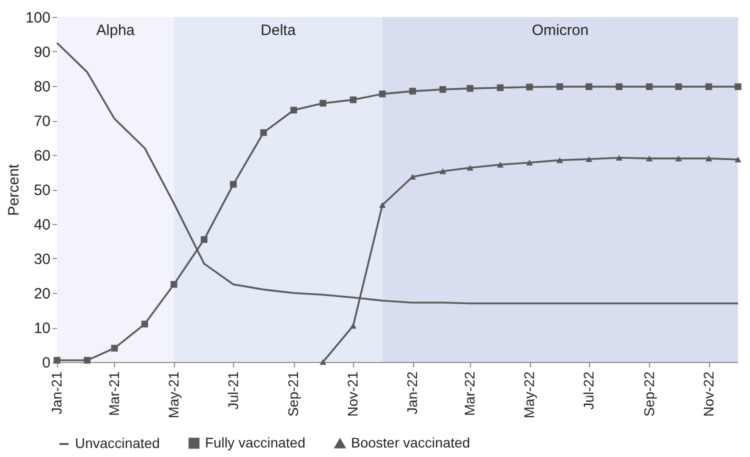  I want to click on y-tick-label: 30, so click(42, 259).